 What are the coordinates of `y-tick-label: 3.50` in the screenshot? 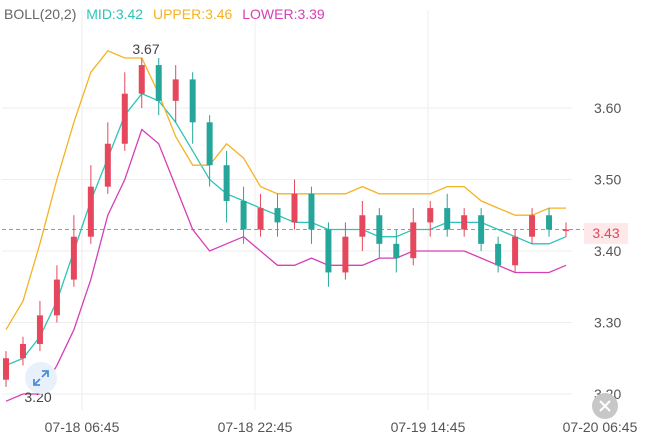 It's located at (607, 180).